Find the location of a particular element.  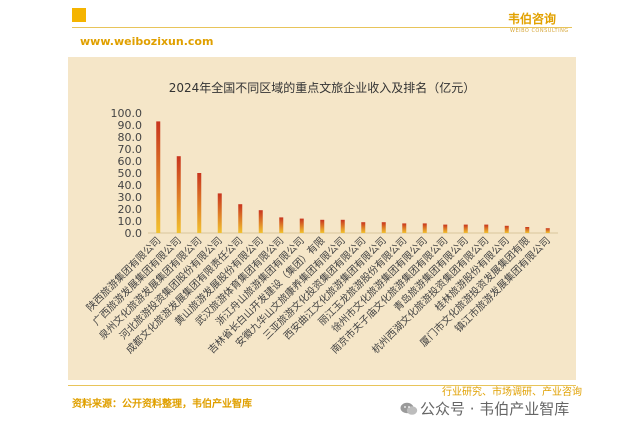

chart-title: 2024年全国不同区域的重点文旅企业收入及排名（亿元） is located at coordinates (322, 87).